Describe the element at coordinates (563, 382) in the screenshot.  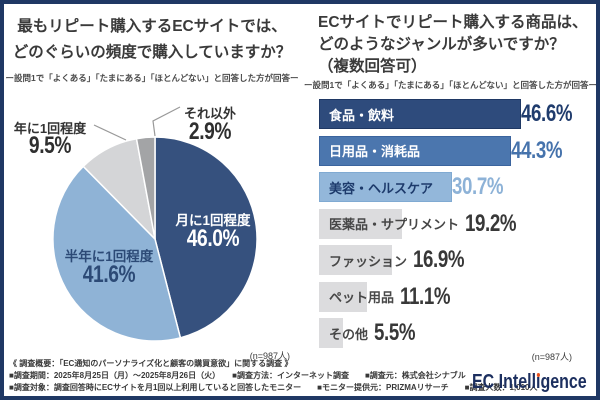
I see `logo-suffix: gence` at that location.